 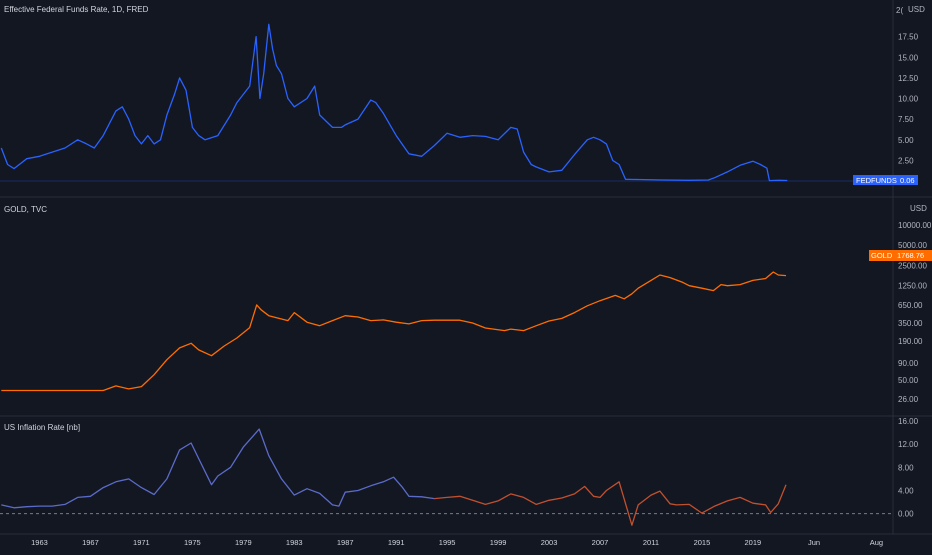 I want to click on fedfunds-tick-label: 7.50, so click(x=906, y=119).